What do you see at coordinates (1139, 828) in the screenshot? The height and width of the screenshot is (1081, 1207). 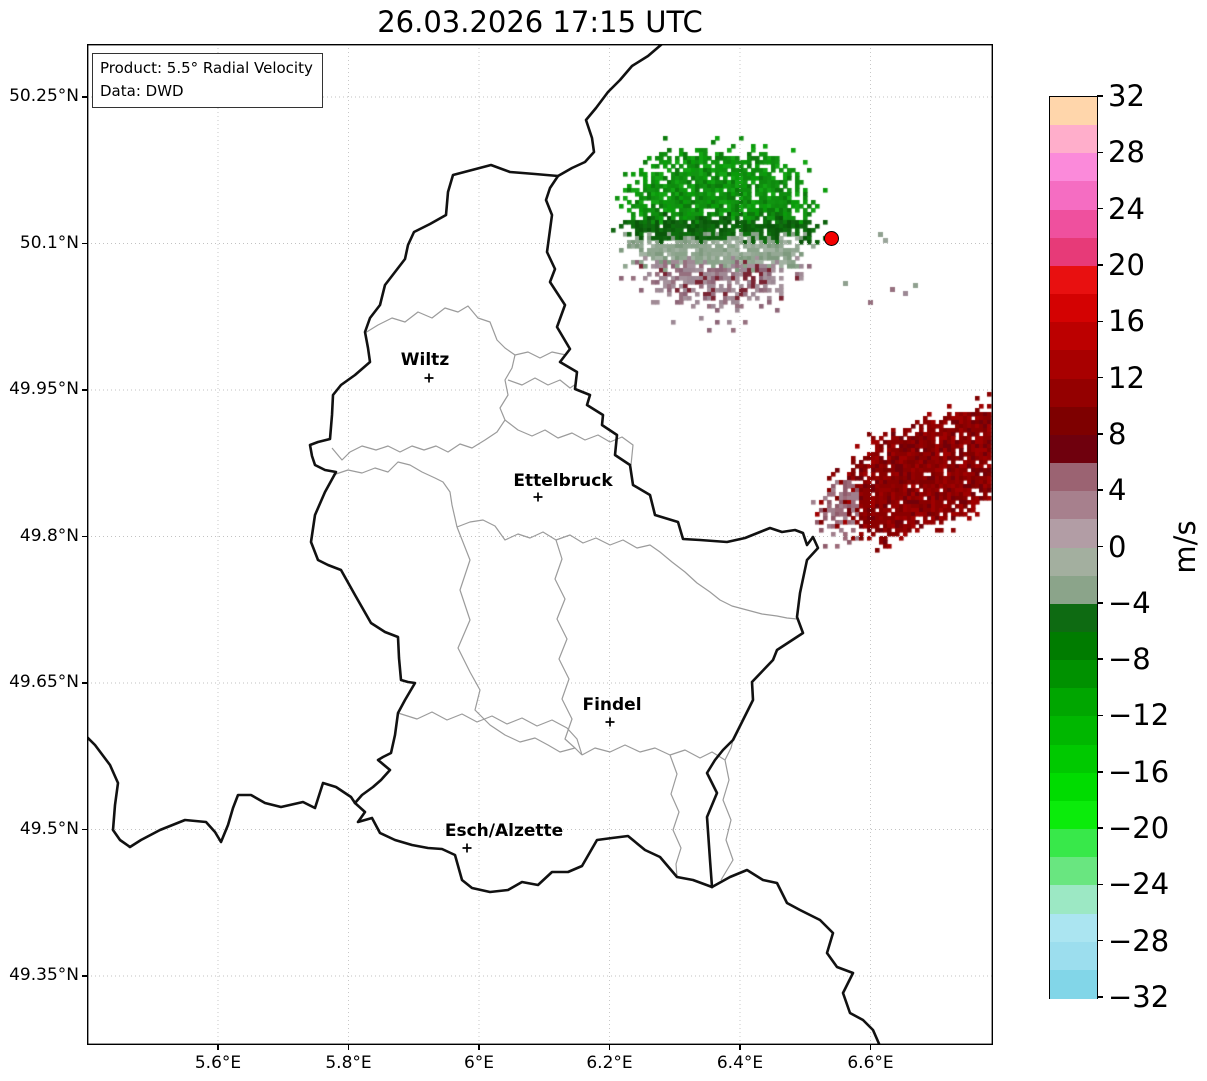 I see `colorbar-tick-label: −20` at bounding box center [1139, 828].